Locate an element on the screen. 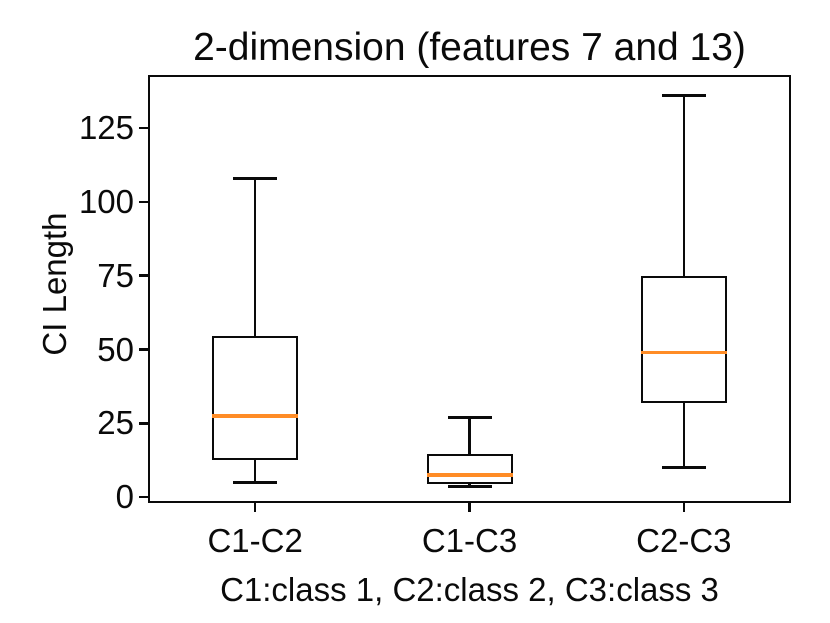  x-axis-label: C1:class 1, C2:class 2, C3:class 3 is located at coordinates (469, 589).